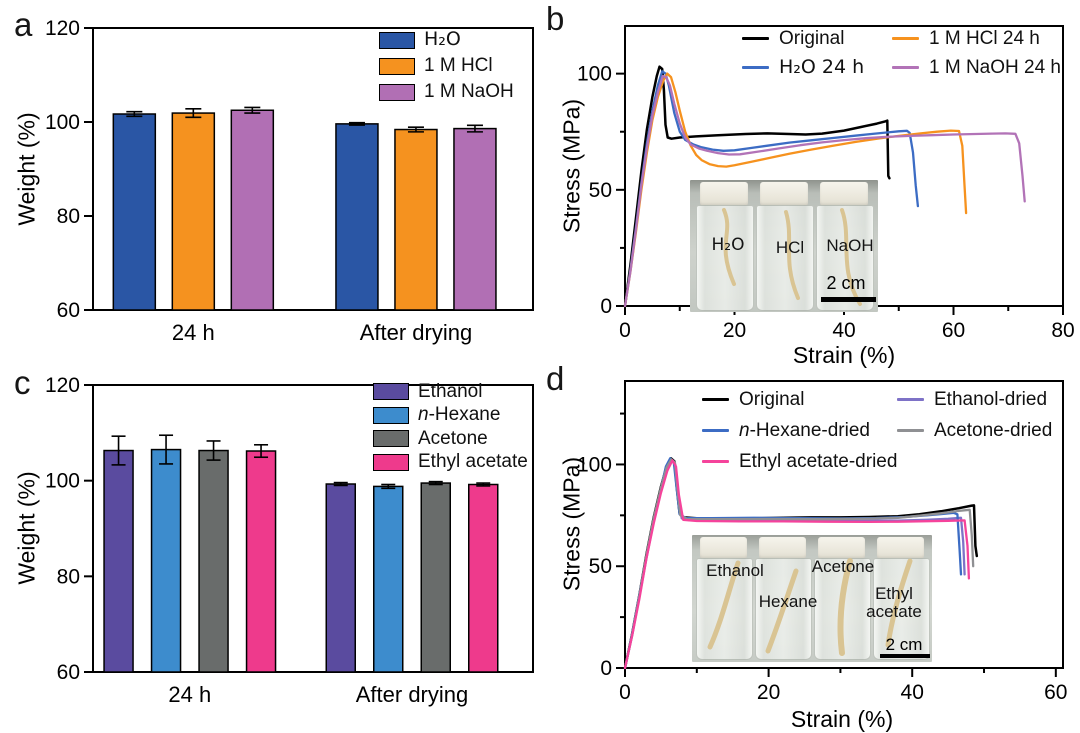 The image size is (1080, 733). What do you see at coordinates (894, 602) in the screenshot?
I see `vial-label-ethyl-acetate: Ethyl acetate` at bounding box center [894, 602].